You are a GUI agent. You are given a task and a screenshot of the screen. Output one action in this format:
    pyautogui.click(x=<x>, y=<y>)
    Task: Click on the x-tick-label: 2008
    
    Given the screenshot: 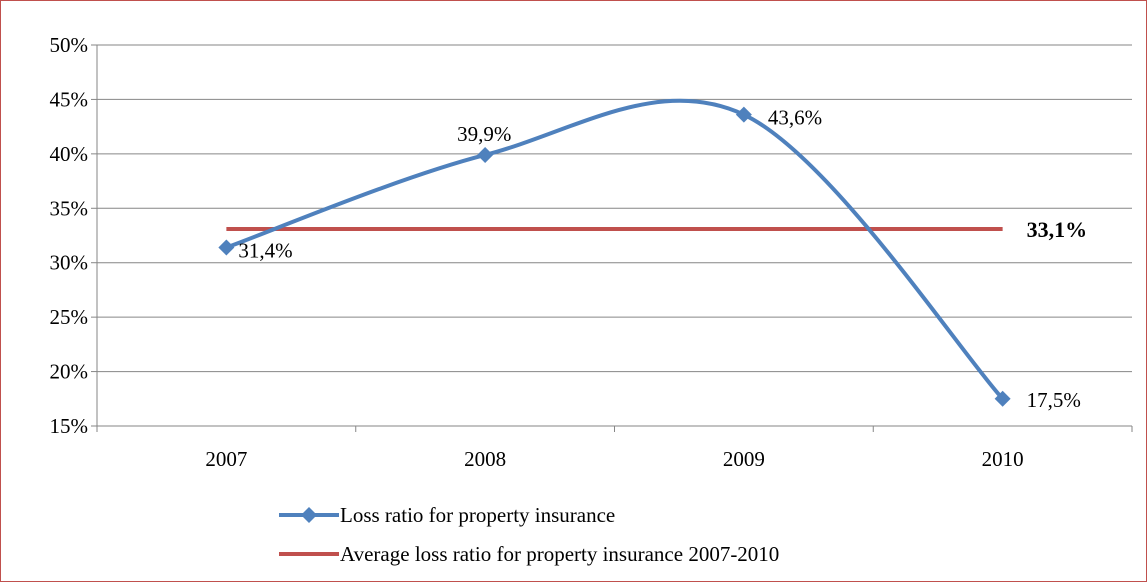 What is the action you would take?
    pyautogui.click(x=485, y=459)
    